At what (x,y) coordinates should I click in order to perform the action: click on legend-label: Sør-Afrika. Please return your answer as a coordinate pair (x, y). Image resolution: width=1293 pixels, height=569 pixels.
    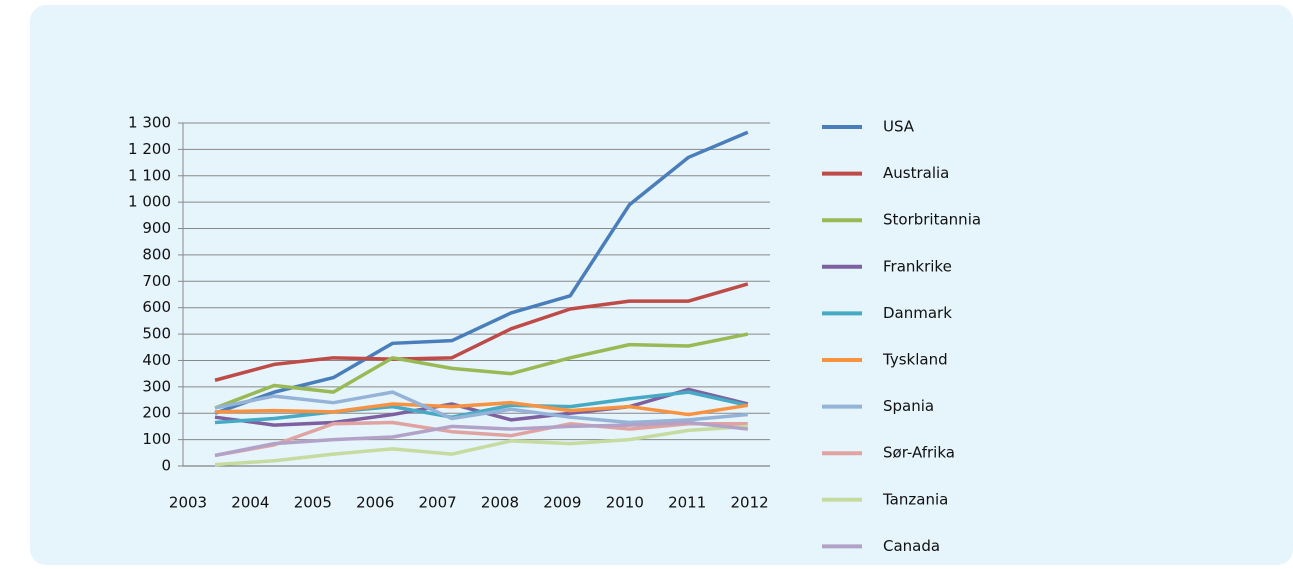
    Looking at the image, I should click on (919, 453).